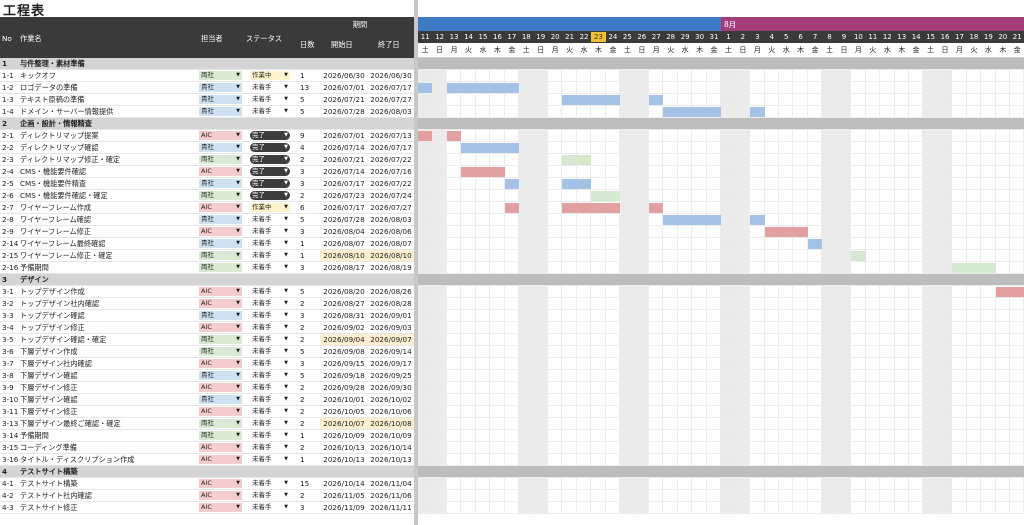 This screenshot has height=525, width=1024. I want to click on row-no: 3-2, so click(8, 303).